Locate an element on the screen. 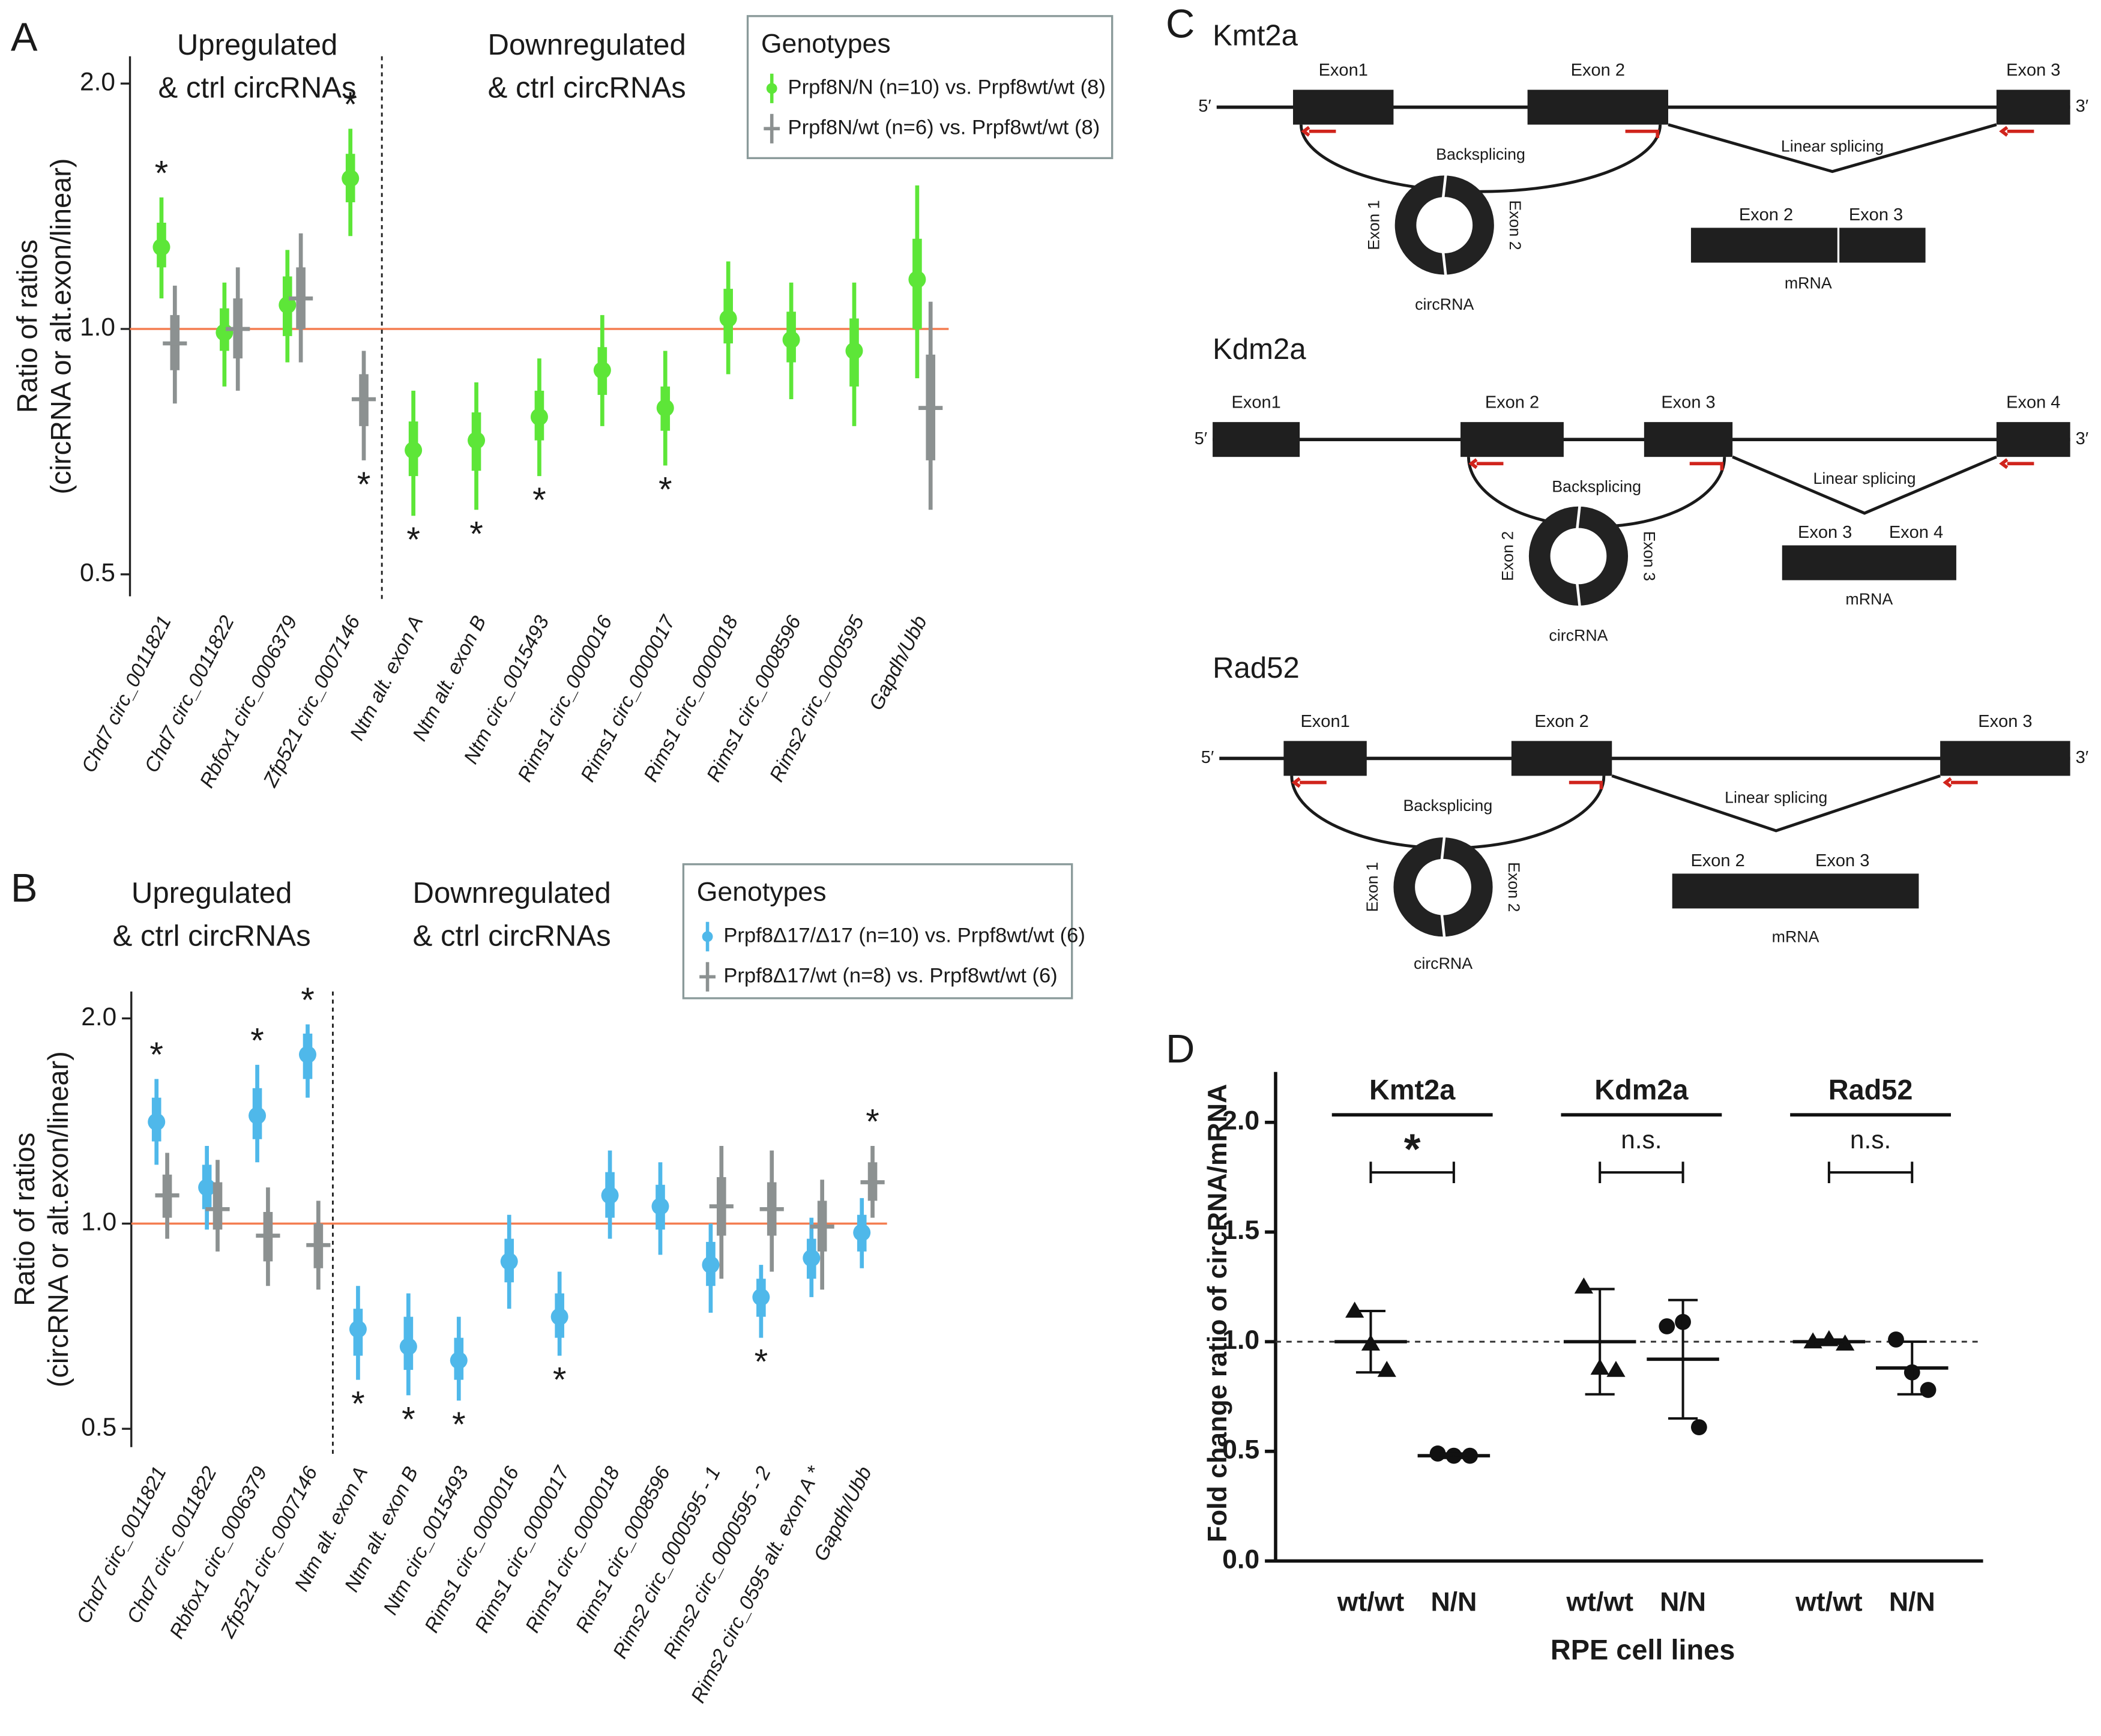 Image resolution: width=2101 pixels, height=1736 pixels. legend-title: Genotypes is located at coordinates (826, 44).